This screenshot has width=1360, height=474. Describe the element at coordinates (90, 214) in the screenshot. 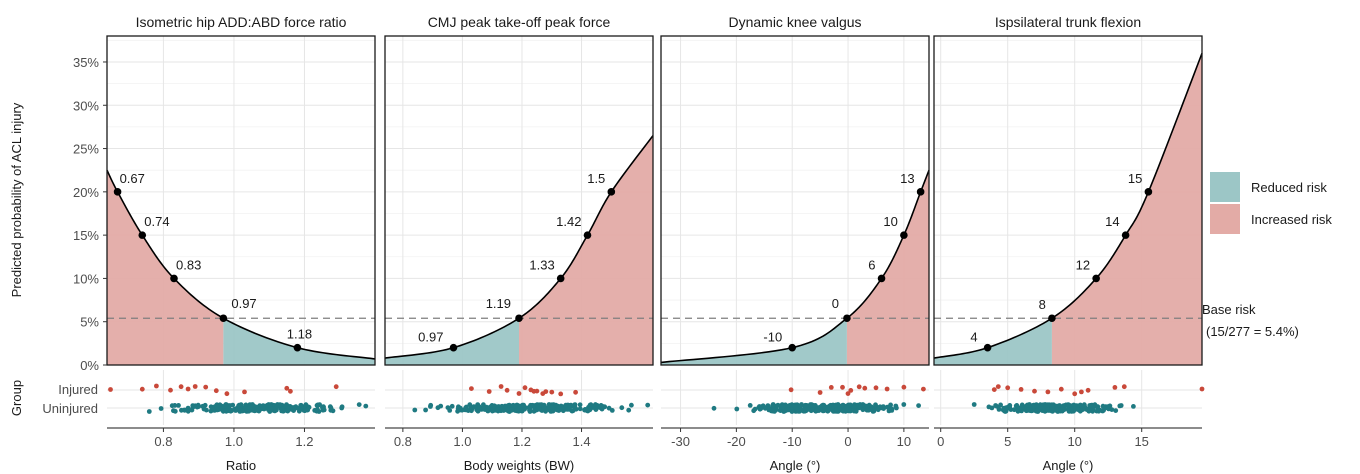

I see `y-axis: 0% 5% 10% 15% 20% 25% 30% 35%` at that location.